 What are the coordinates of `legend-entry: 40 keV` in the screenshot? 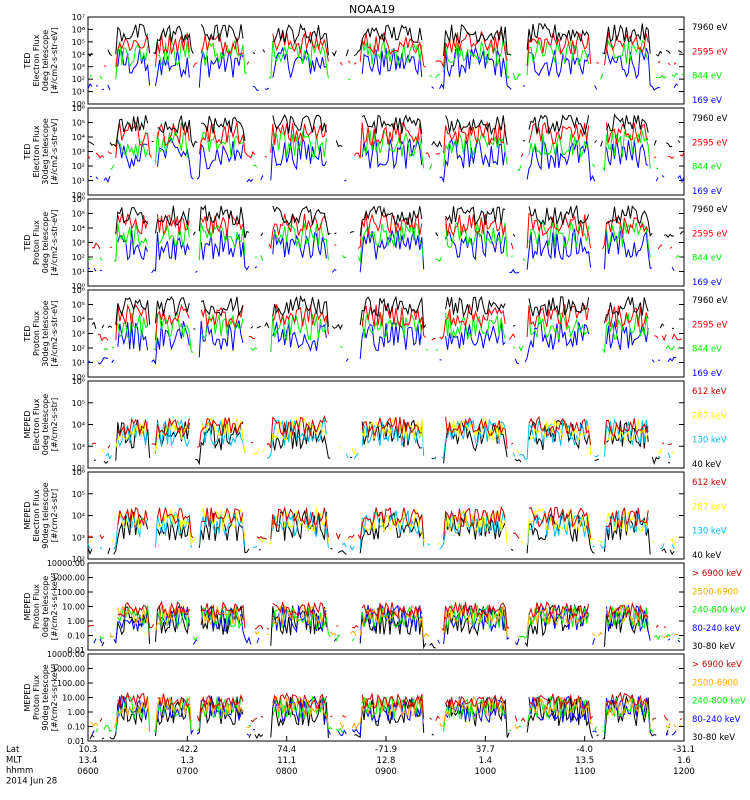 It's located at (706, 556).